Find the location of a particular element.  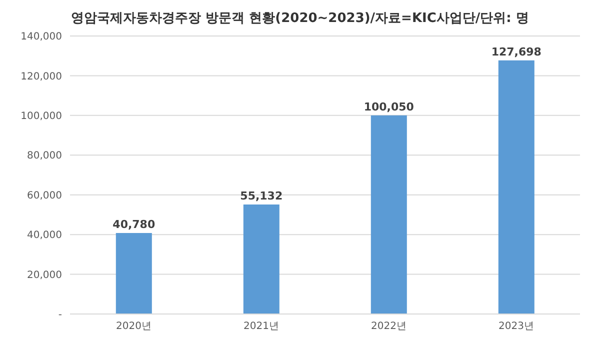

data-label: 100,050 is located at coordinates (389, 107).